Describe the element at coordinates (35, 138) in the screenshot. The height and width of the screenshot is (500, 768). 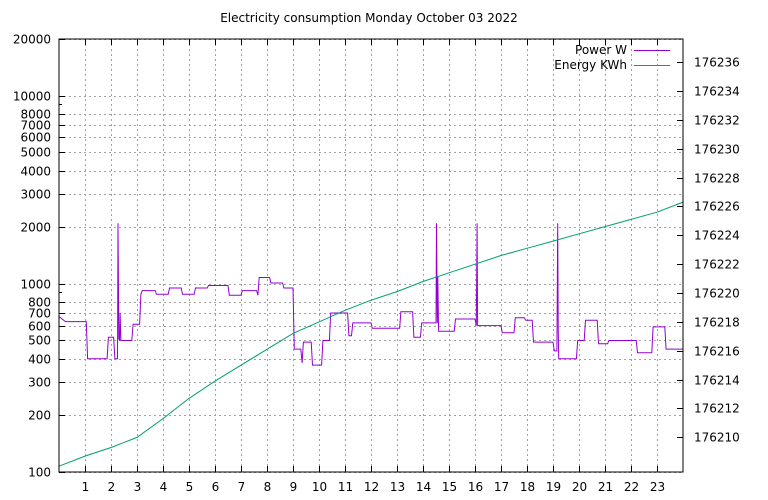
I see `y-tick-label: 6000` at that location.